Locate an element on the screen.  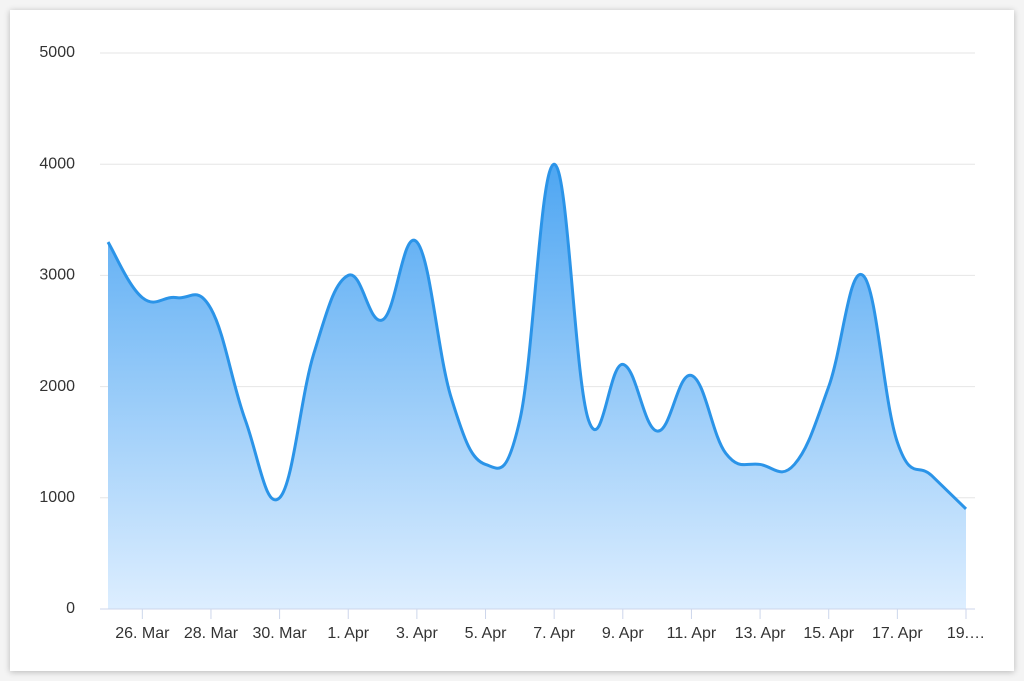
x-tick-label: 11. Apr is located at coordinates (692, 633).